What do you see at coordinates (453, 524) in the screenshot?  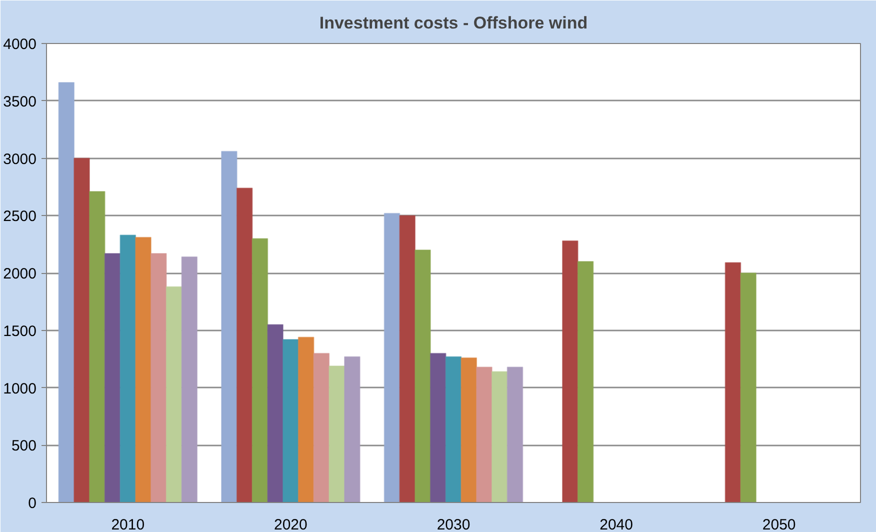 I see `x-tick-label: 2030` at bounding box center [453, 524].